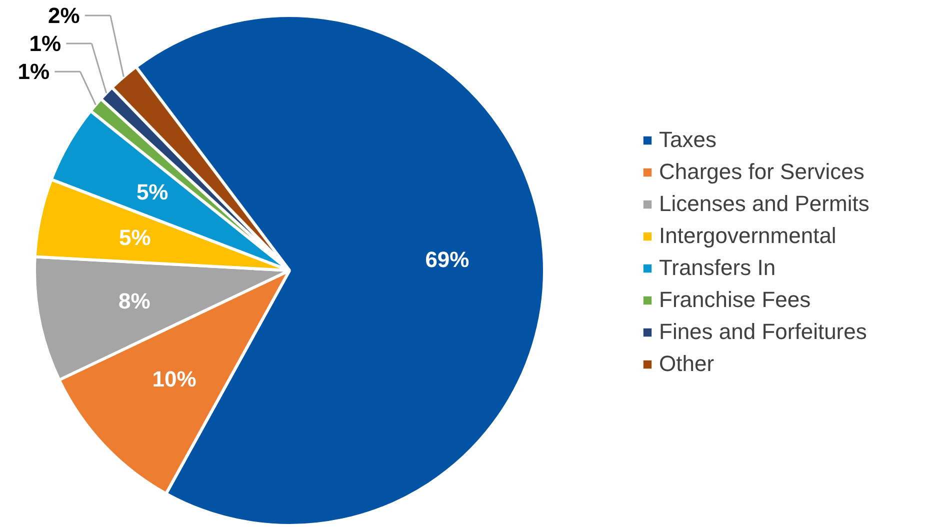  I want to click on data-label: 2%, so click(64, 15).